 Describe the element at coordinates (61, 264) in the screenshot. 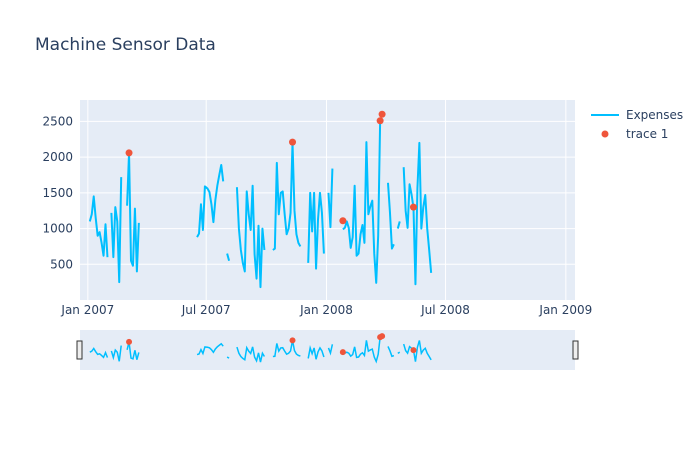

I see `y-tick-label: 500` at that location.